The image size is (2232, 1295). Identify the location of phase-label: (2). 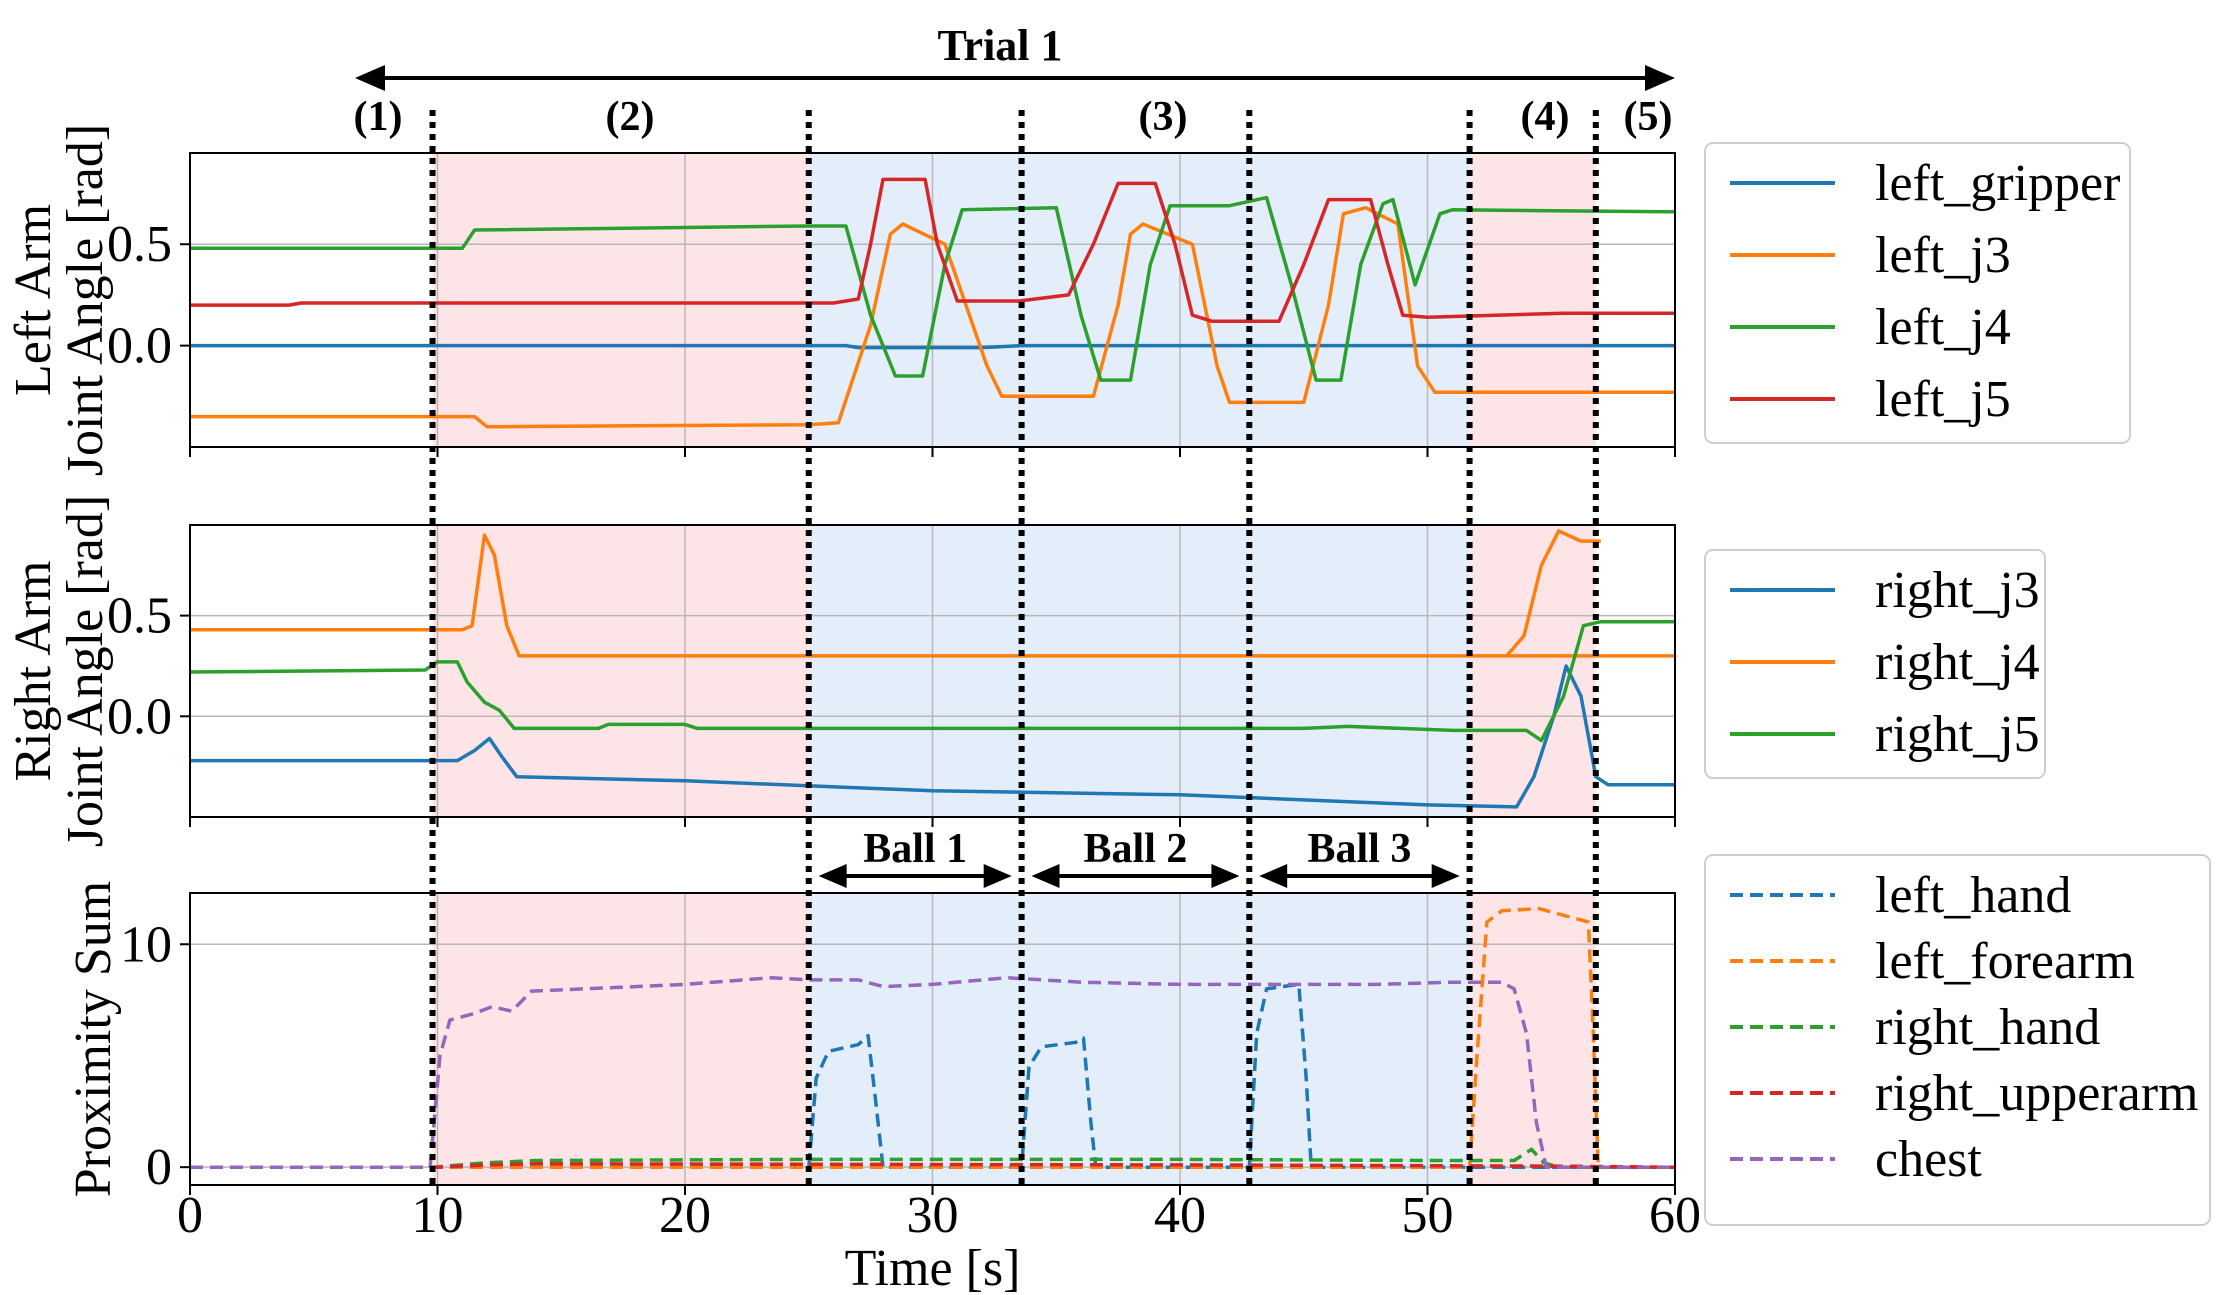
(630, 117).